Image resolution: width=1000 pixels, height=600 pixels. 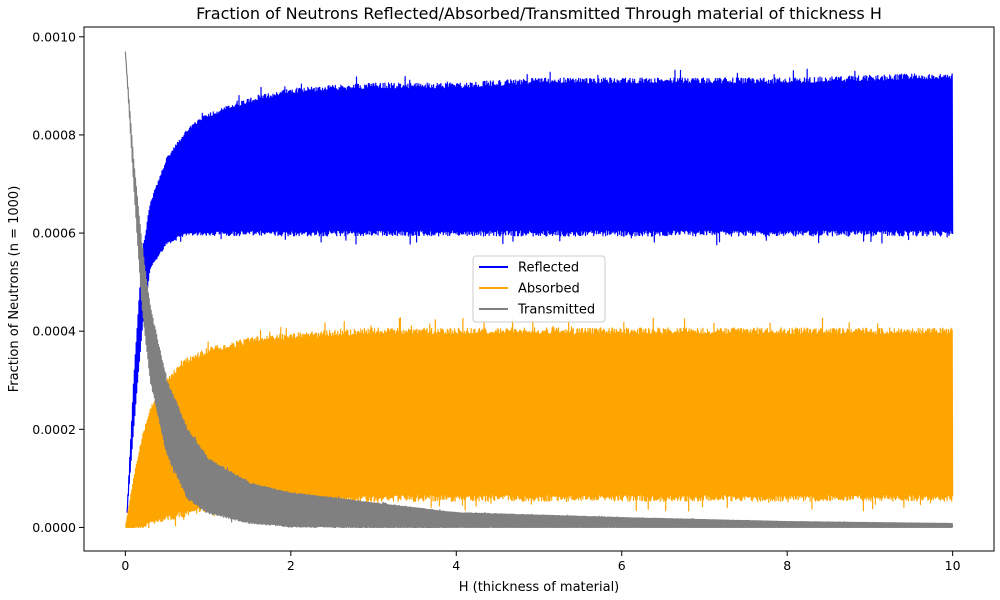 What do you see at coordinates (54, 36) in the screenshot?
I see `y-tick-label: 0.0010` at bounding box center [54, 36].